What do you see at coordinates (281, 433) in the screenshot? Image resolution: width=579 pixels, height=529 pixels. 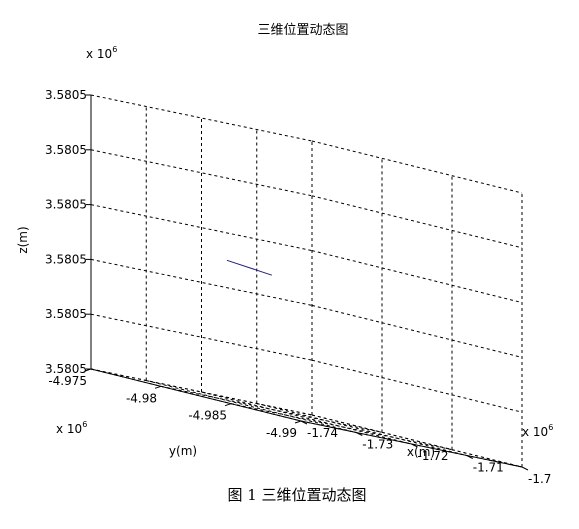 I see `y-tick-label: -4.99` at bounding box center [281, 433].